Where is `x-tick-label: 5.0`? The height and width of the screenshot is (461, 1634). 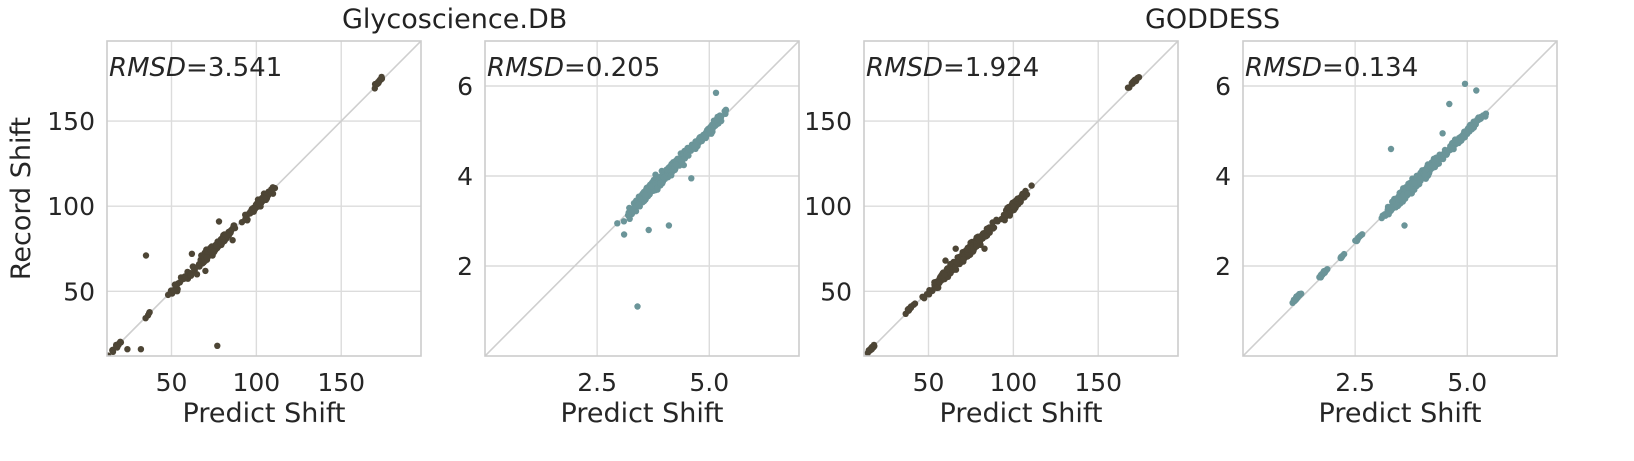 x-tick-label: 5.0 is located at coordinates (709, 382).